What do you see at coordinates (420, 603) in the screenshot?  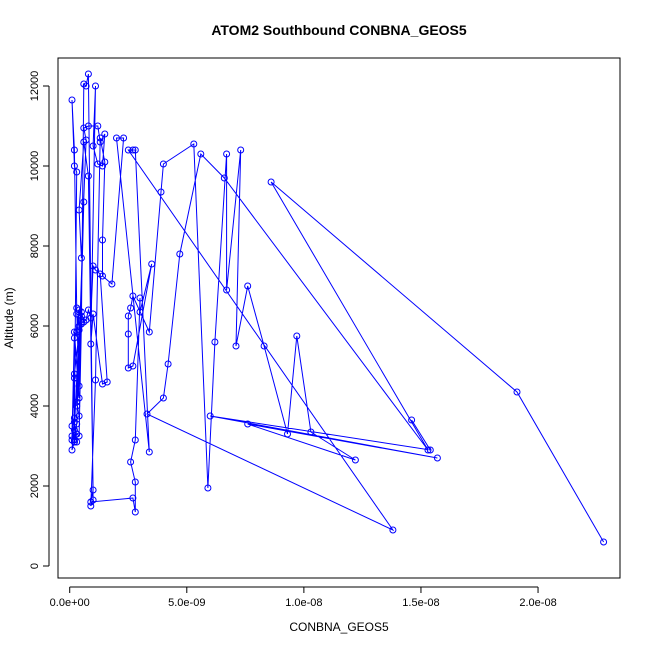 I see `x-tick-label: 1.5e-08` at bounding box center [420, 603].